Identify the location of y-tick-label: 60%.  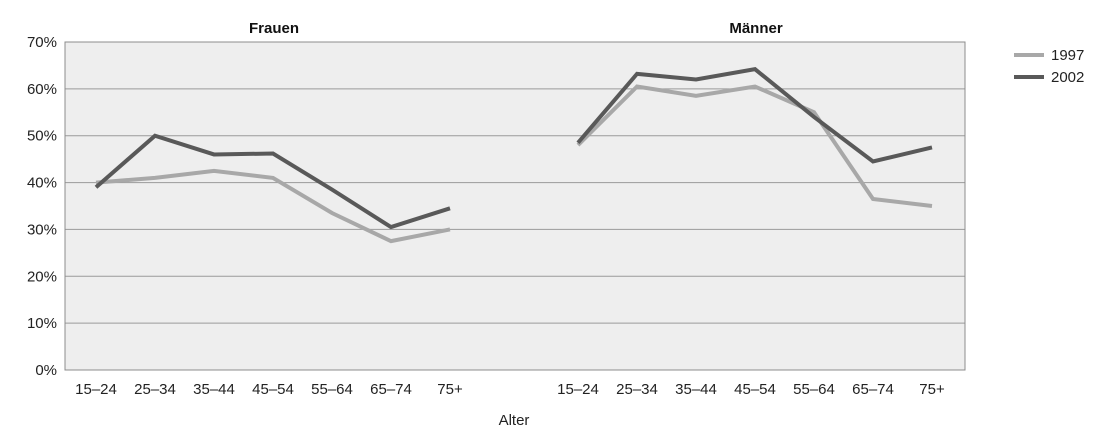
(42, 89).